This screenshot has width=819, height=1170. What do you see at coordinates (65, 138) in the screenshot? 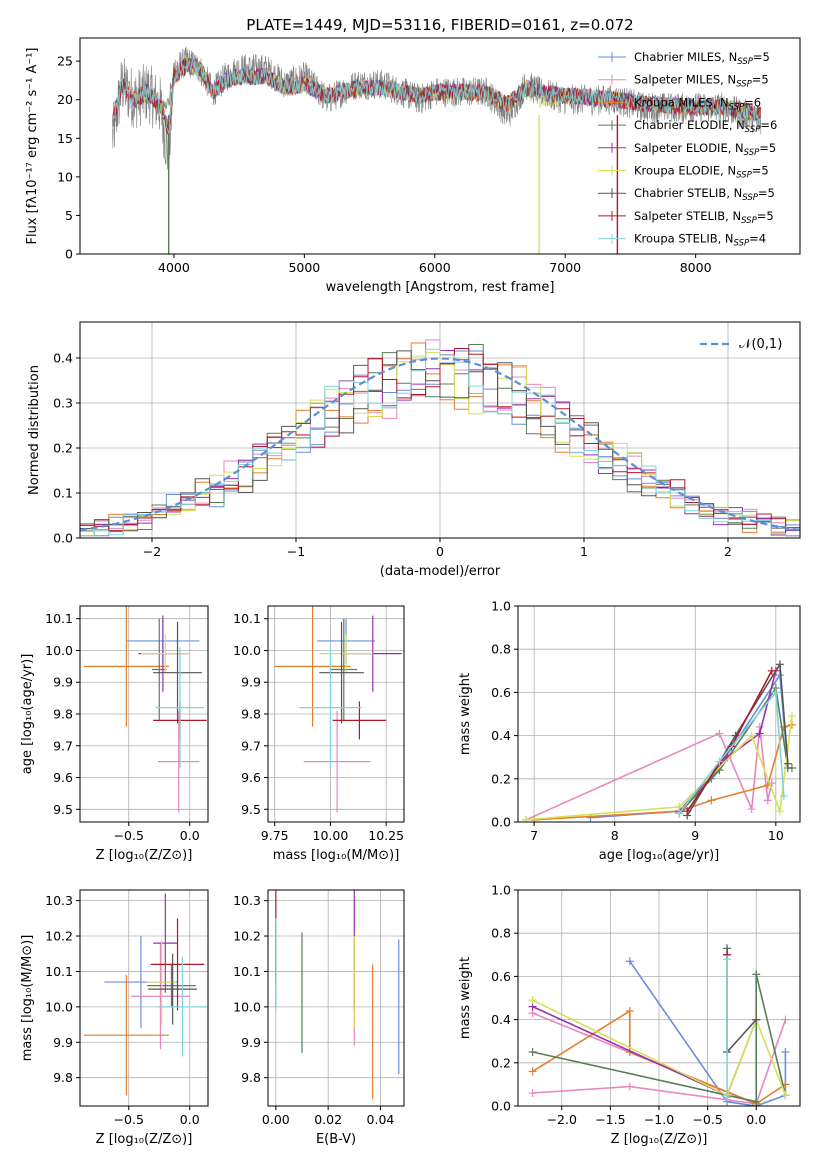
I see `y-tick-label: 15` at bounding box center [65, 138].